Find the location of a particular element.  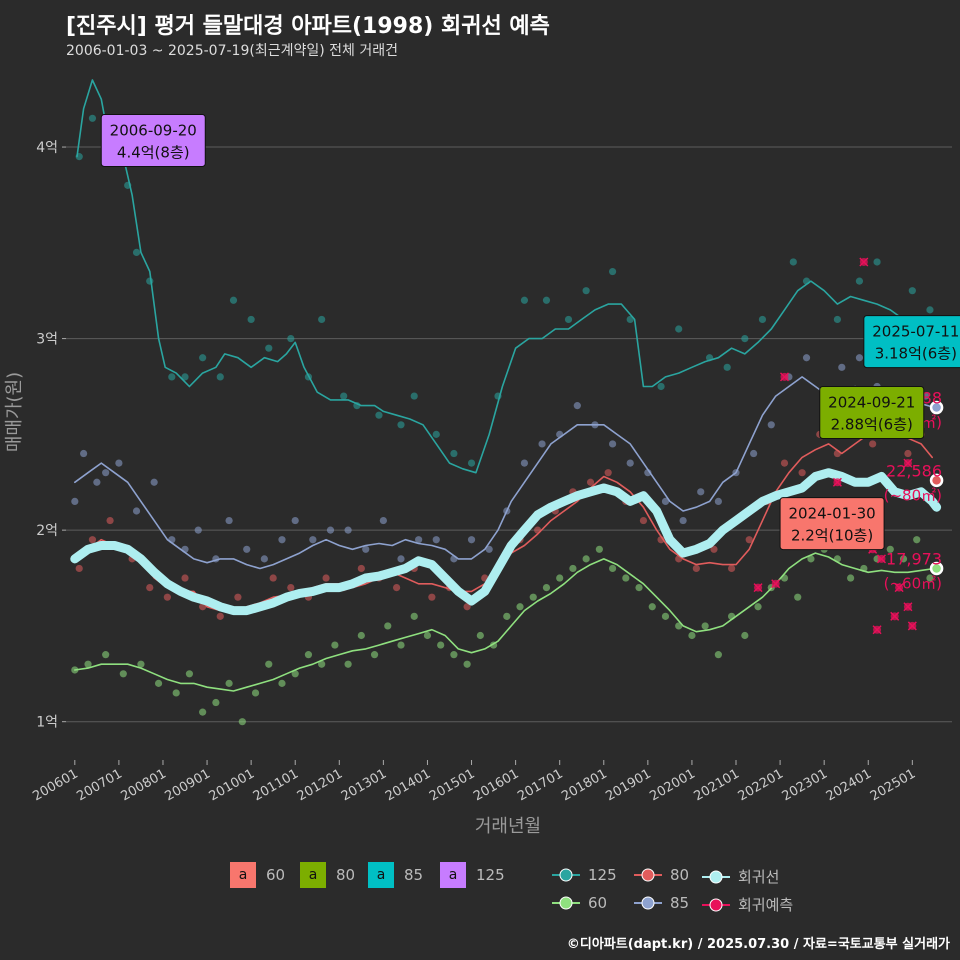

legend-series-60: 60 is located at coordinates (579, 903).